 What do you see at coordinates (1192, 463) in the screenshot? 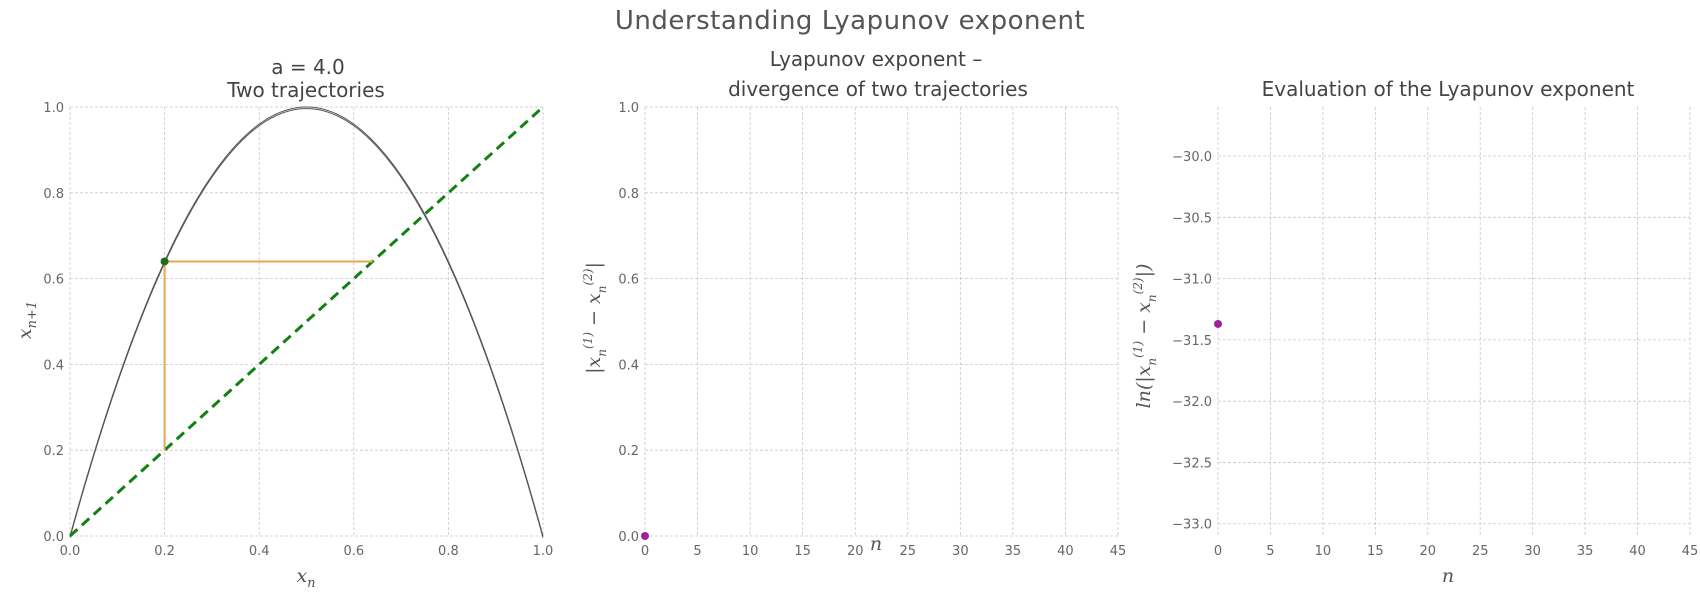
I see `y-tick-label: −32.5` at bounding box center [1192, 463].